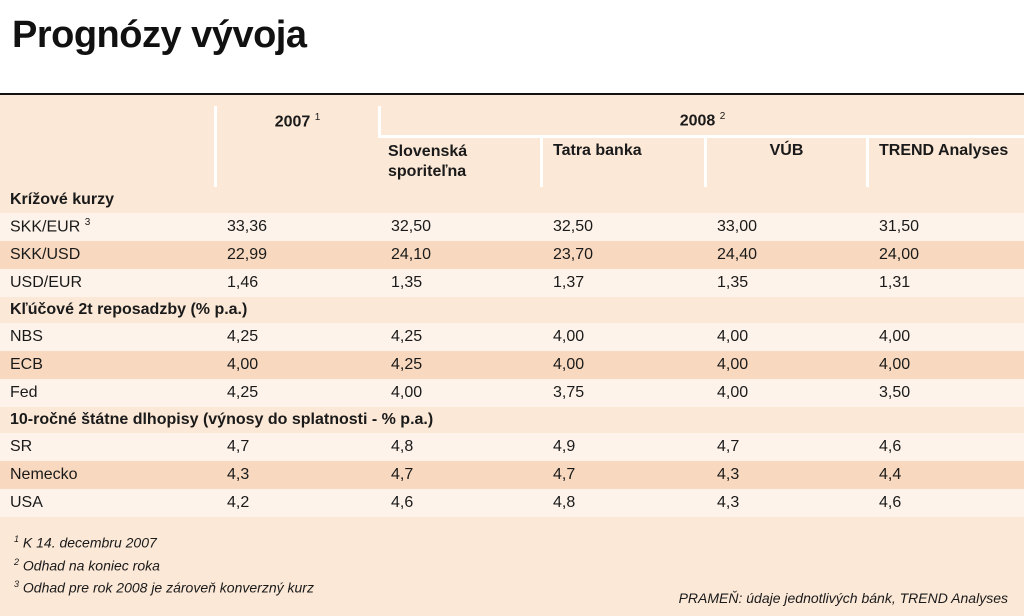 The width and height of the screenshot is (1024, 616). I want to click on value-cell: 31,50, so click(945, 227).